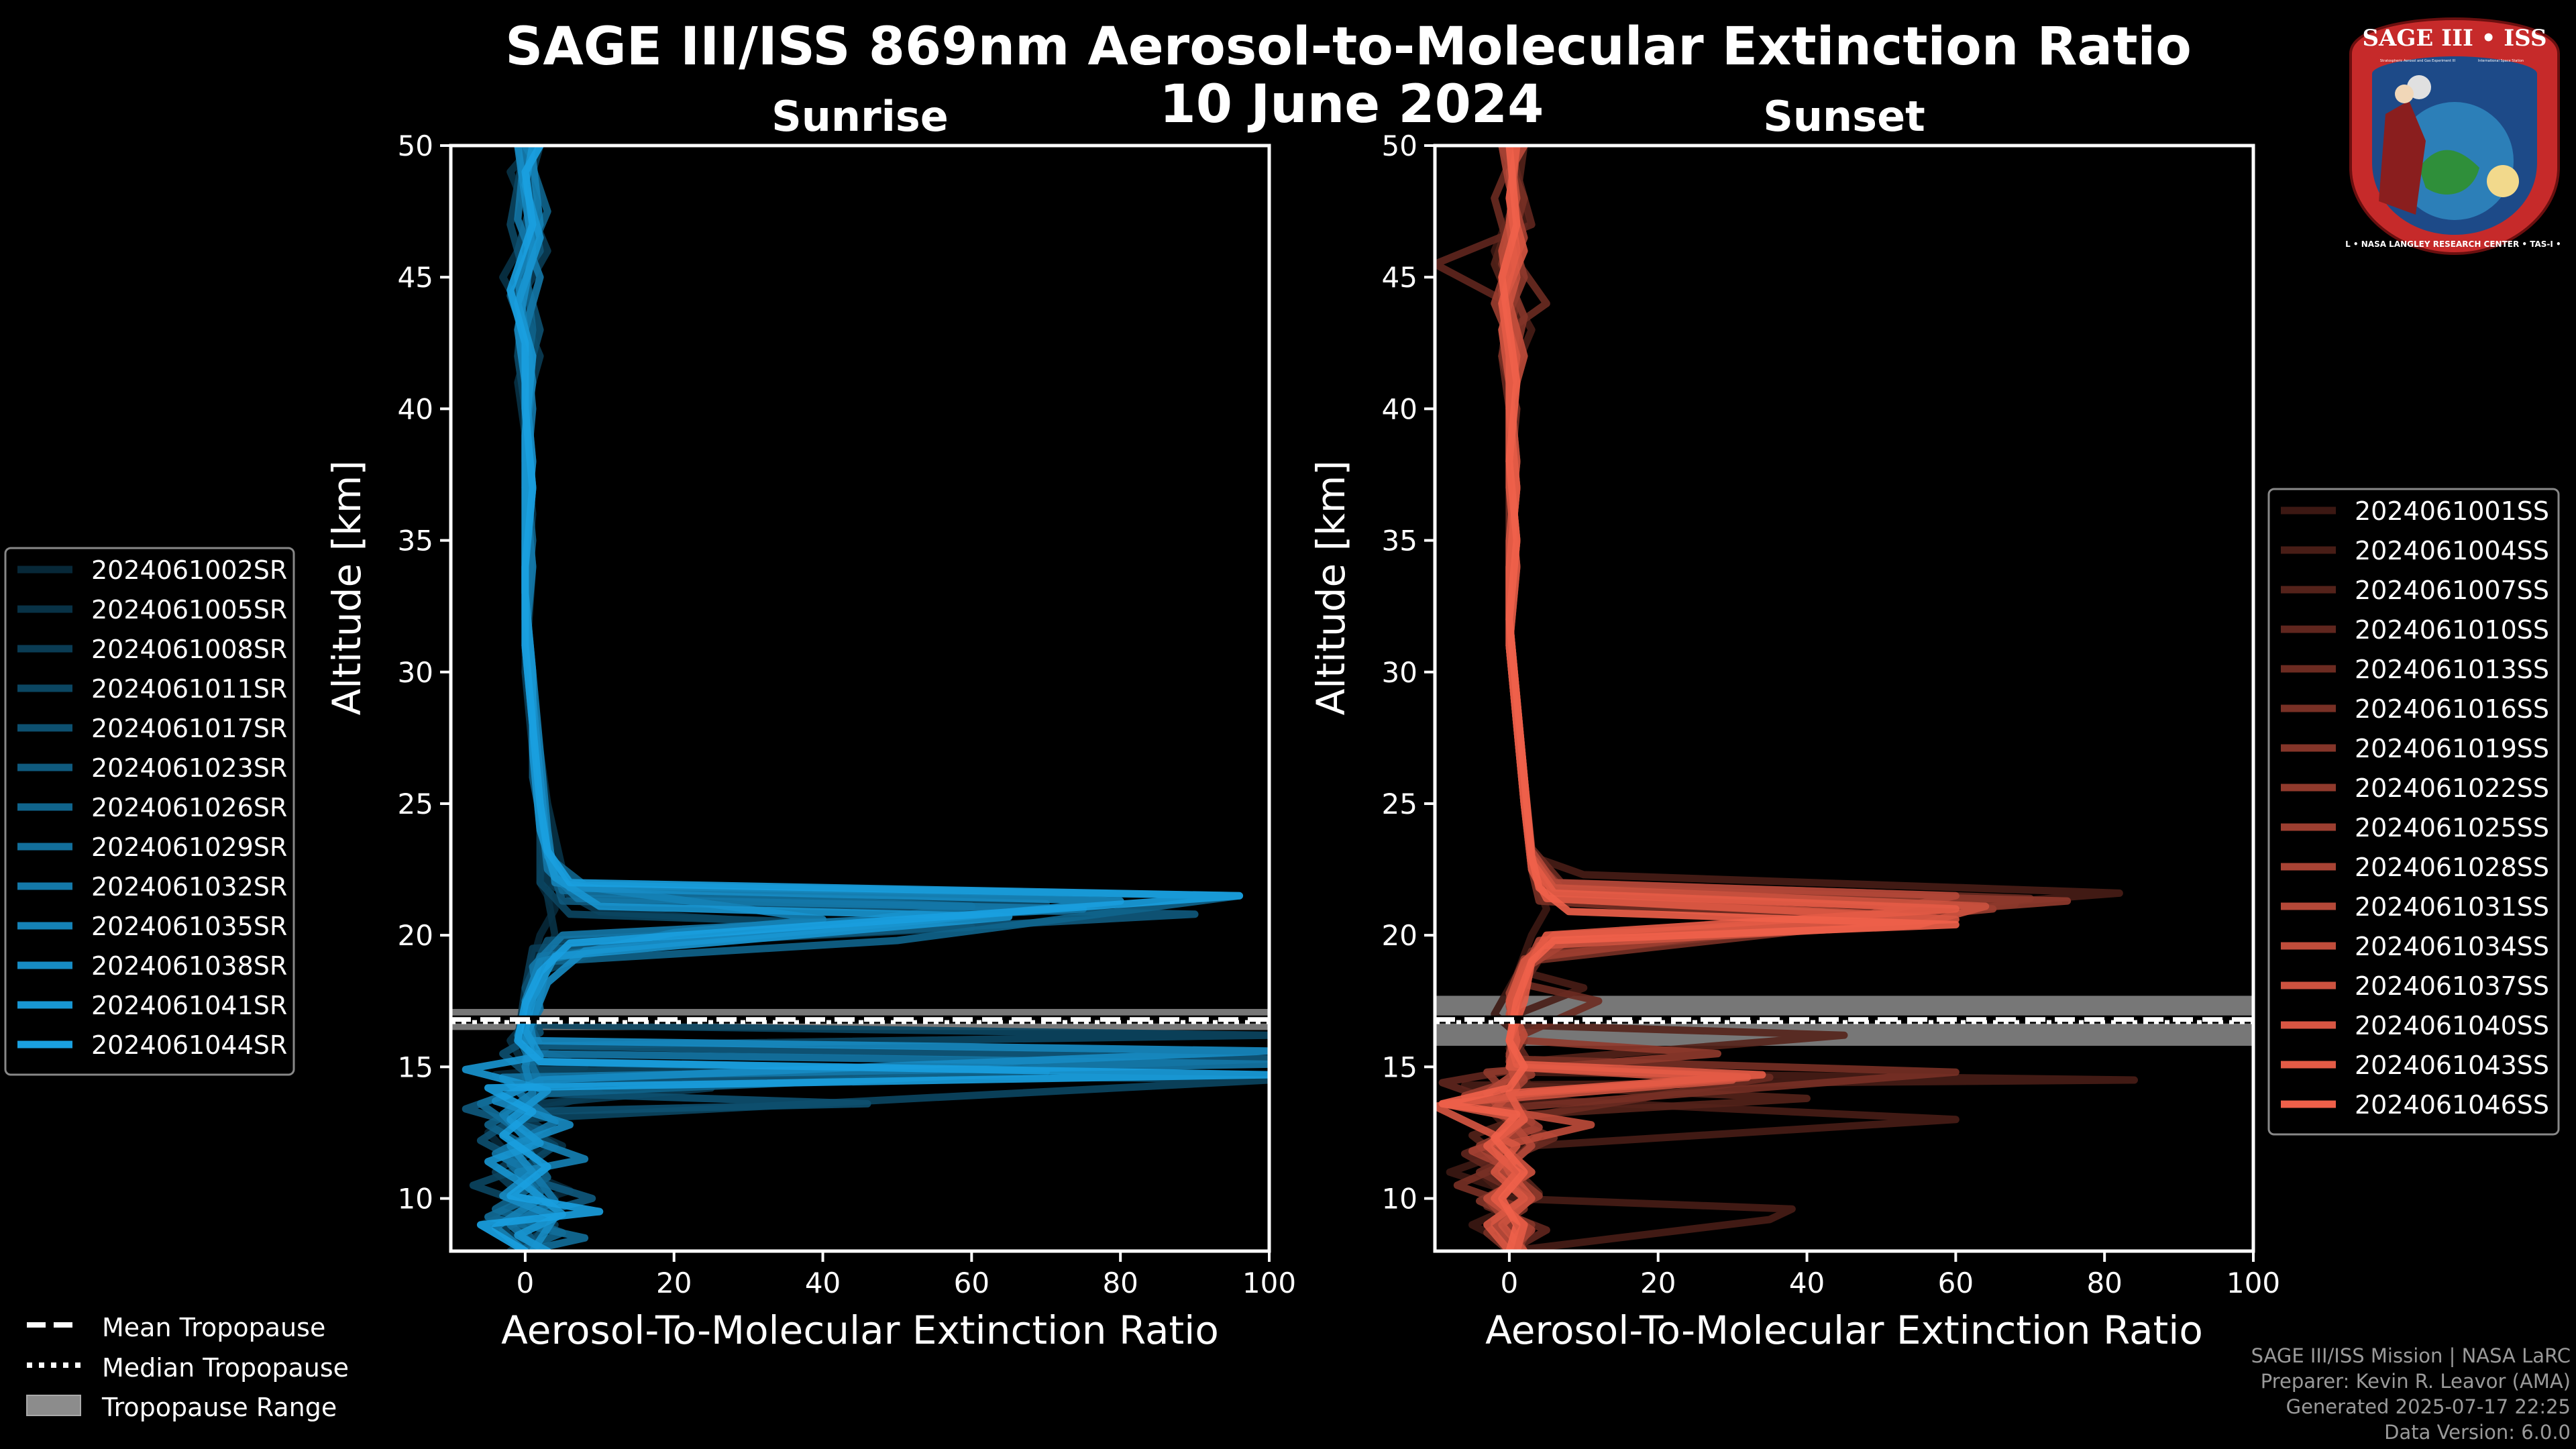 This screenshot has width=2576, height=1449. What do you see at coordinates (1399, 935) in the screenshot?
I see `sunset-ytick-label-20: 20` at bounding box center [1399, 935].